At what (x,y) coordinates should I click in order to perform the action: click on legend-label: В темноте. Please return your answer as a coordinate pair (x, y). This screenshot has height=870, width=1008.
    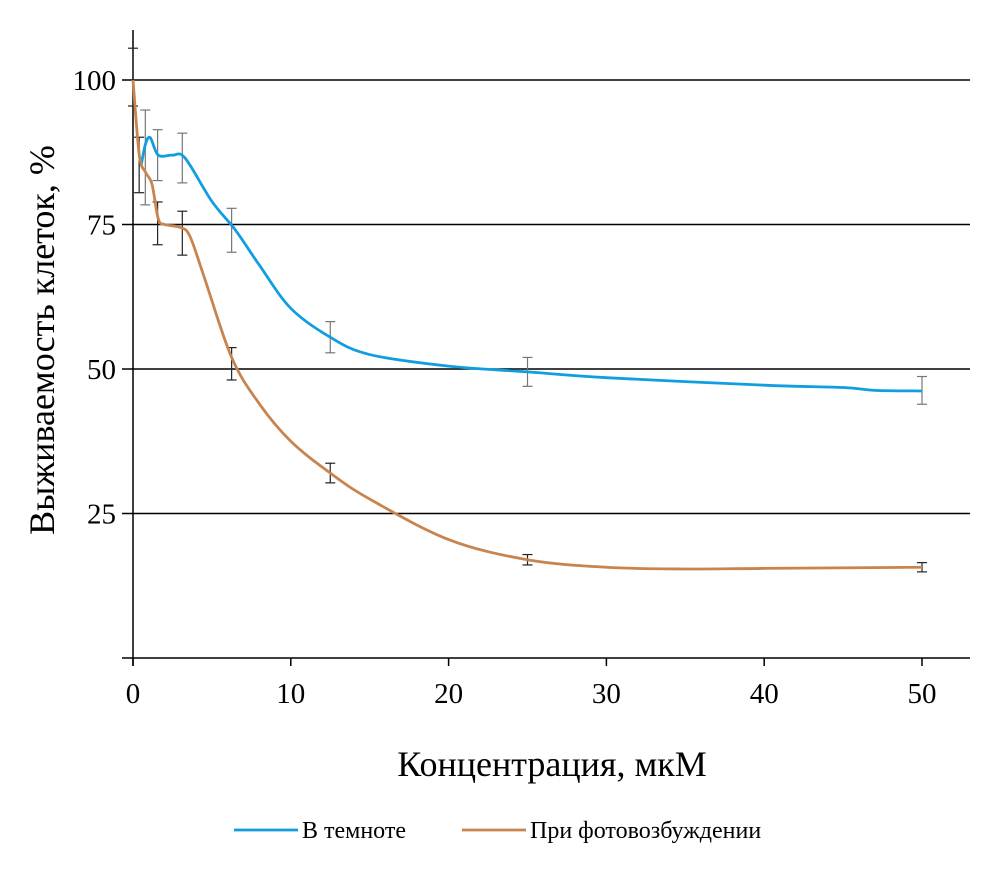
    Looking at the image, I should click on (354, 831).